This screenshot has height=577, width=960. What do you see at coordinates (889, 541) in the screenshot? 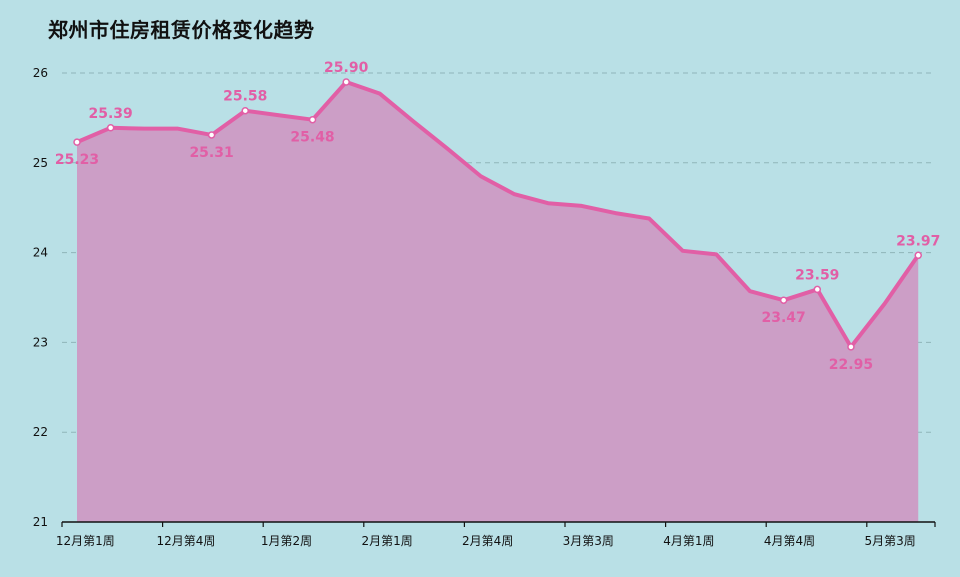
I see `x-tick-label: 5月第3周` at bounding box center [889, 541].